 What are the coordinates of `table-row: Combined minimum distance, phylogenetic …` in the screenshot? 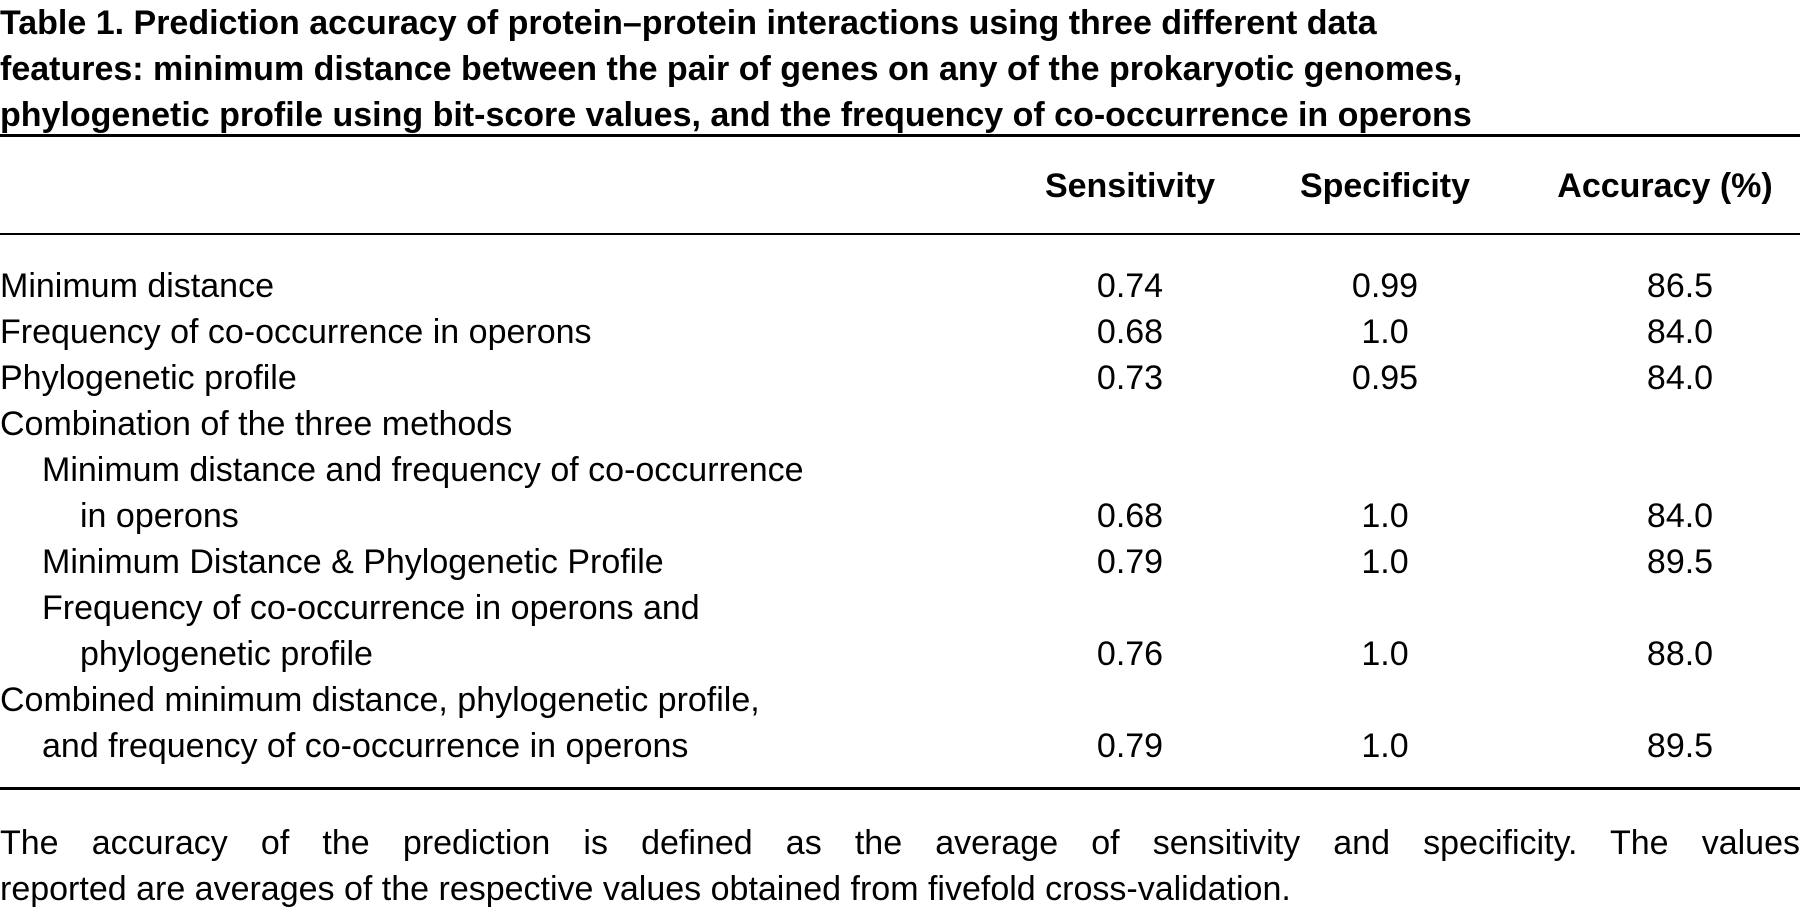 It's located at (900, 700).